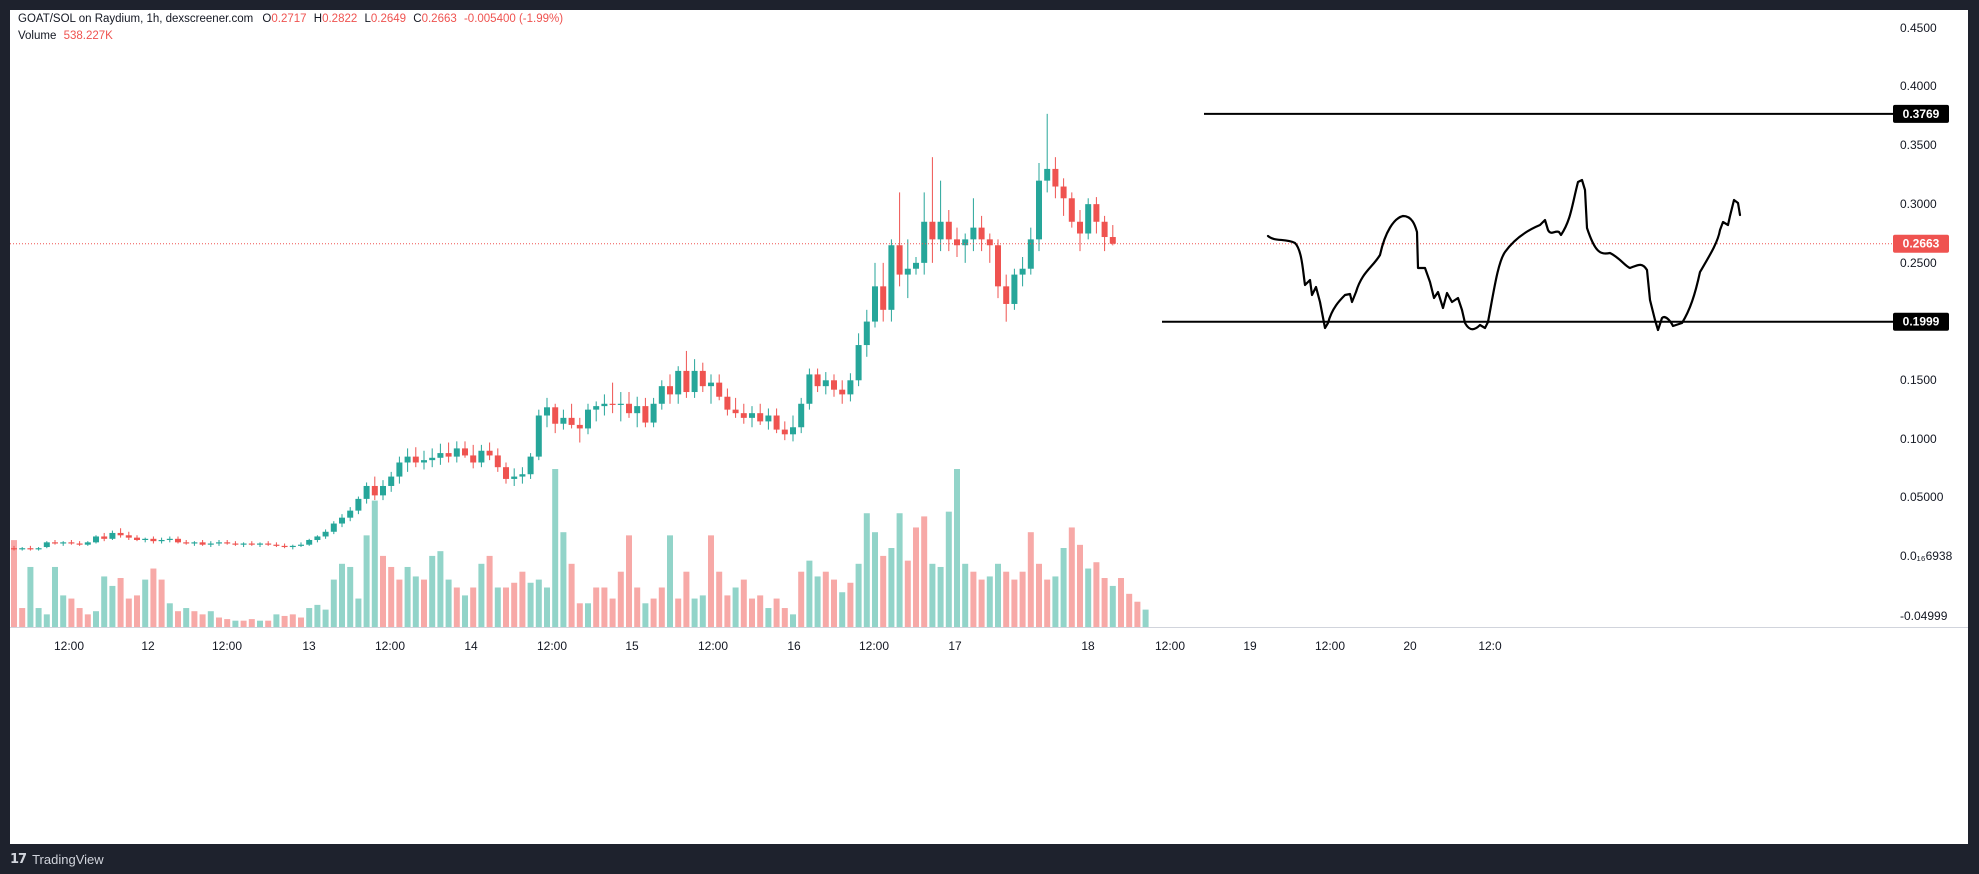 This screenshot has width=1979, height=874. Describe the element at coordinates (417, 19) in the screenshot. I see `close-label: C` at that location.